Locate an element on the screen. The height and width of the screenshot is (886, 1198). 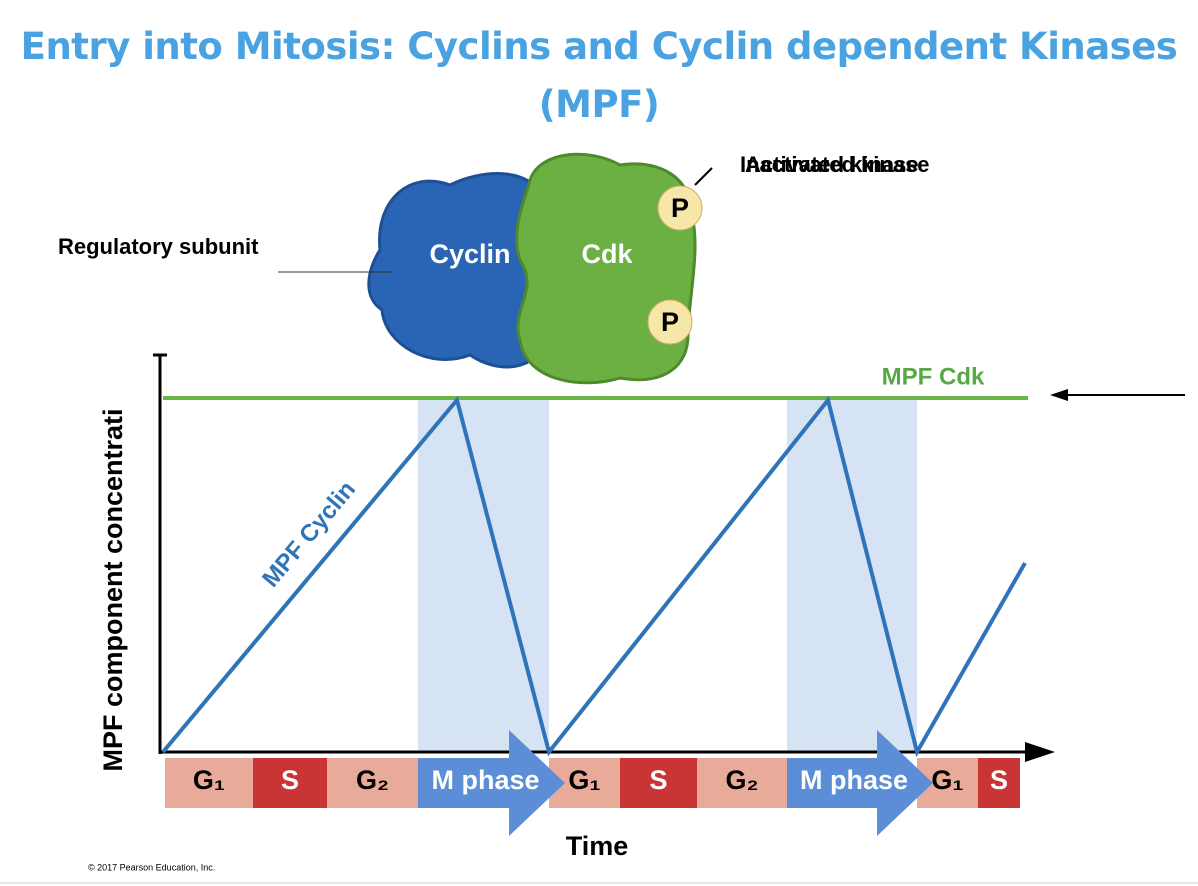
copyright: © 2017 Pearson Education, Inc. is located at coordinates (151, 867).